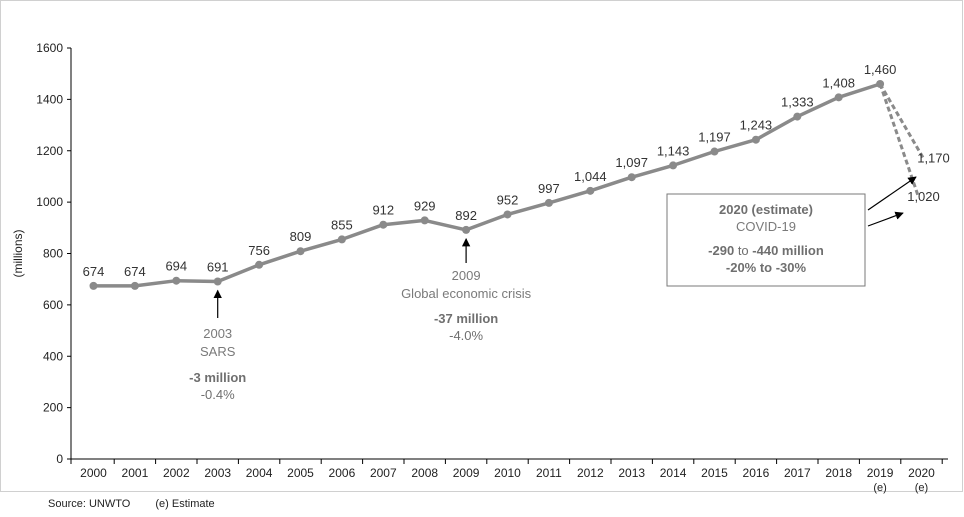 The height and width of the screenshot is (517, 964). What do you see at coordinates (466, 293) in the screenshot?
I see `crisis-subtitle: Global economic crisis` at bounding box center [466, 293].